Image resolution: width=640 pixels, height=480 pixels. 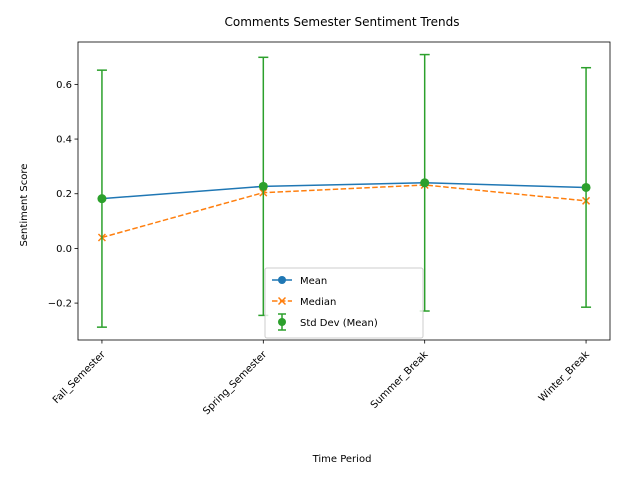 What do you see at coordinates (318, 302) in the screenshot?
I see `legend-median-label: Median` at bounding box center [318, 302].